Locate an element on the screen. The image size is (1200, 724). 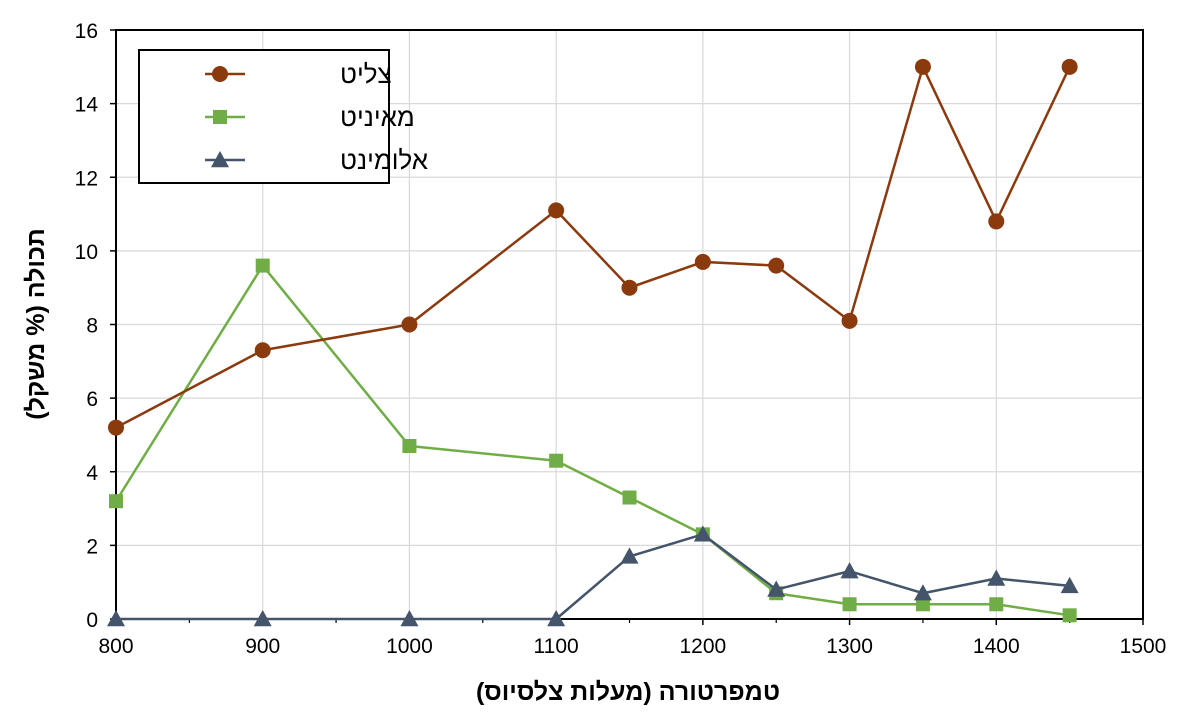
y-tick-label: 12 is located at coordinates (86, 178).